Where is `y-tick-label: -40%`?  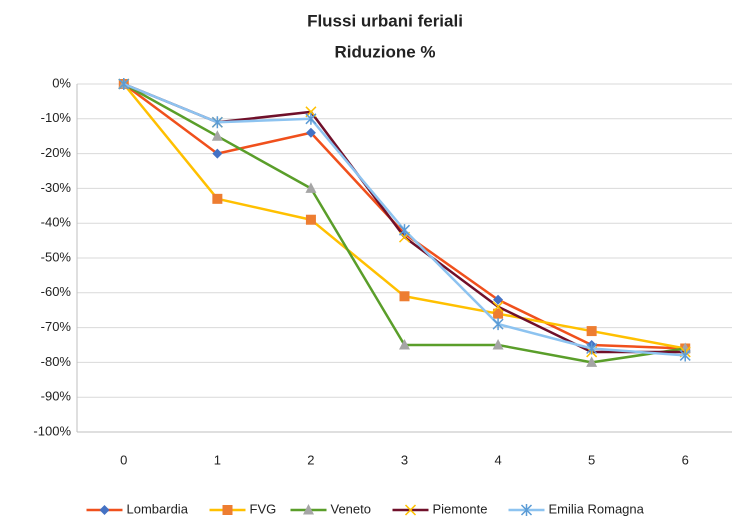
y-tick-label: -40% is located at coordinates (56, 222).